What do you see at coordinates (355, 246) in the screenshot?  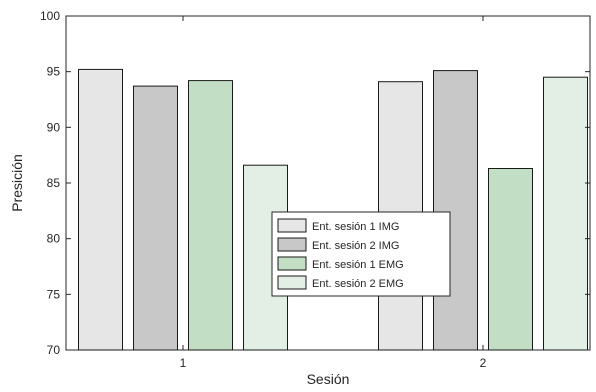 I see `legend-label: Ent. sesión 2 IMG` at bounding box center [355, 246].